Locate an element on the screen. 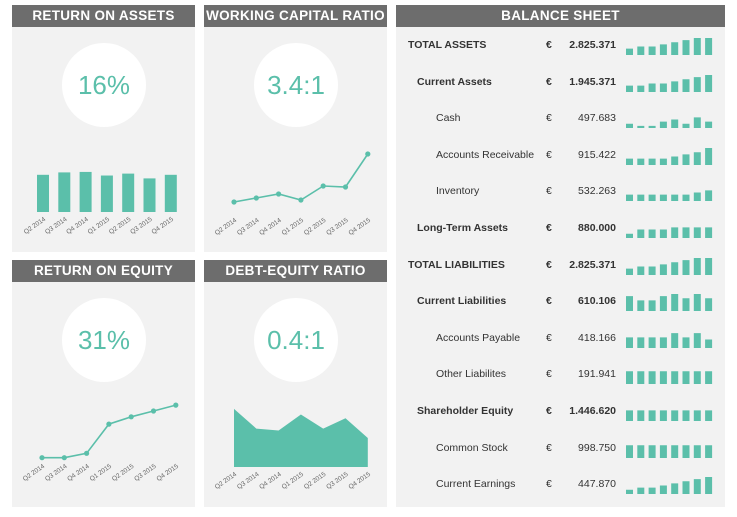  balance-sheet-row: Long-Term Assets €880.000 is located at coordinates (561, 229).